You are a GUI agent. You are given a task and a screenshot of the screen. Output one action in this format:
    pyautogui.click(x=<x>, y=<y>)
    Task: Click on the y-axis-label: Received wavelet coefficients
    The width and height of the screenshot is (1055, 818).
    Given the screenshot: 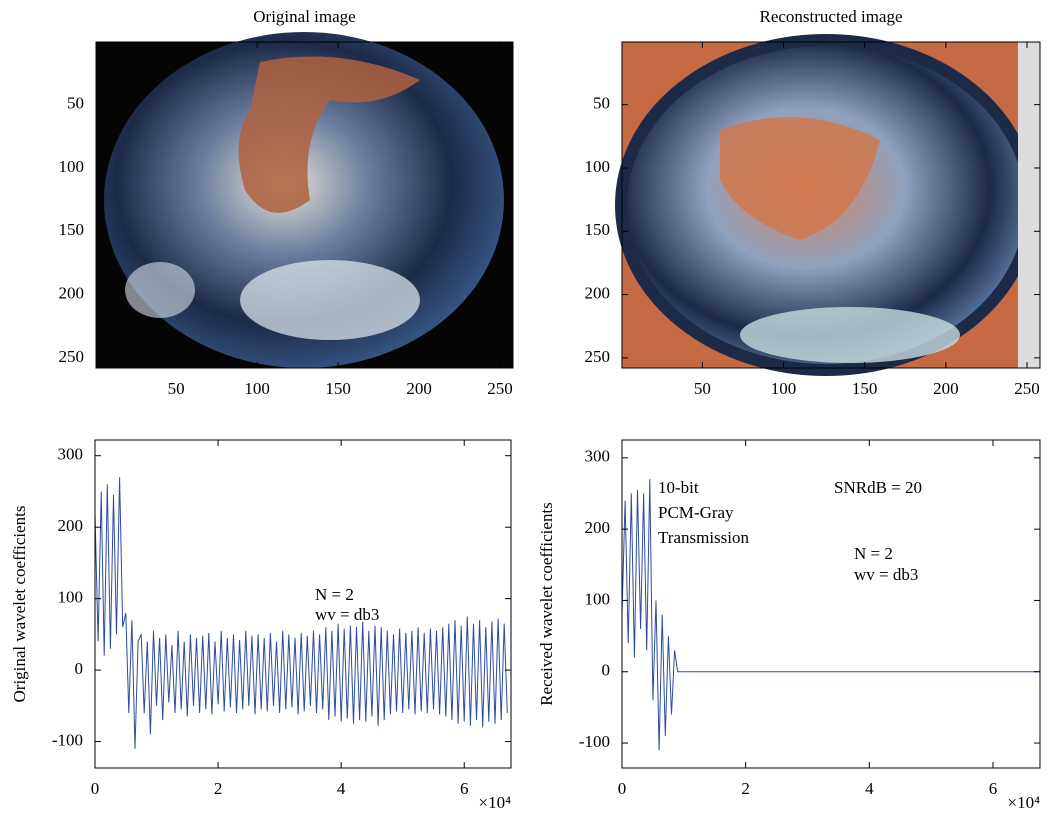 What is the action you would take?
    pyautogui.click(x=546, y=604)
    